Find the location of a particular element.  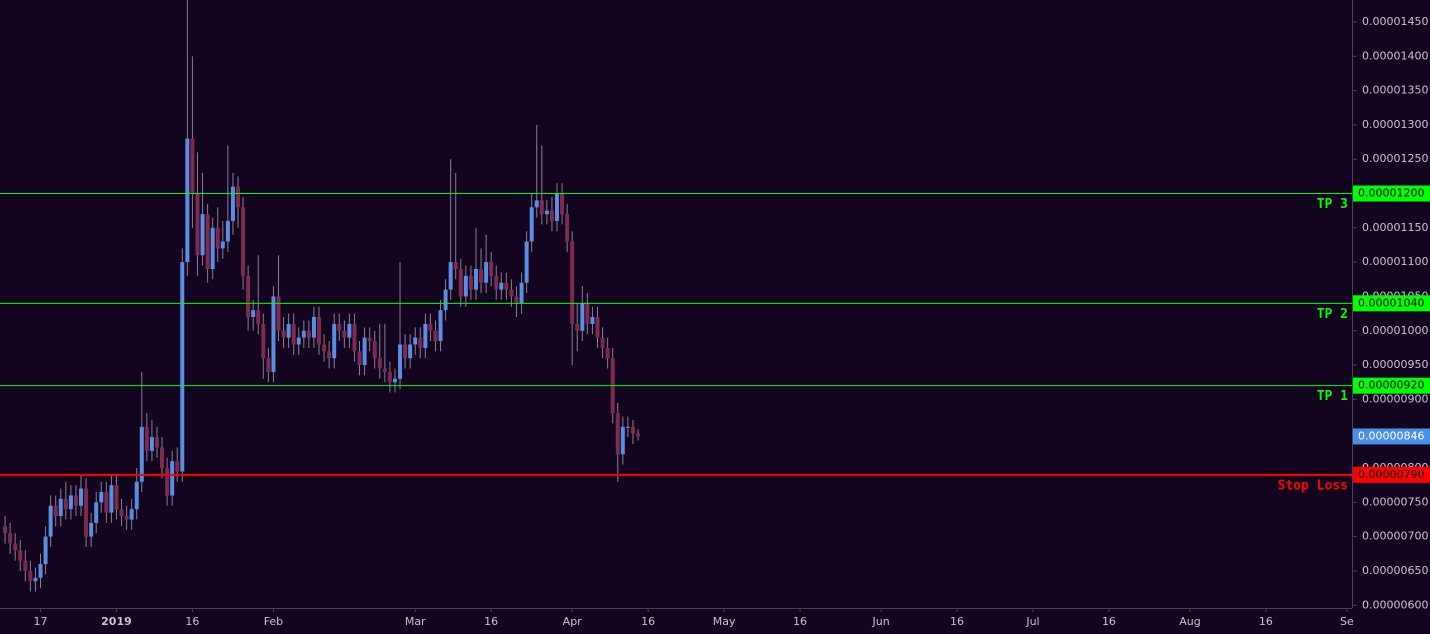

y-tick-label: 0.00000600 is located at coordinates (1395, 604).